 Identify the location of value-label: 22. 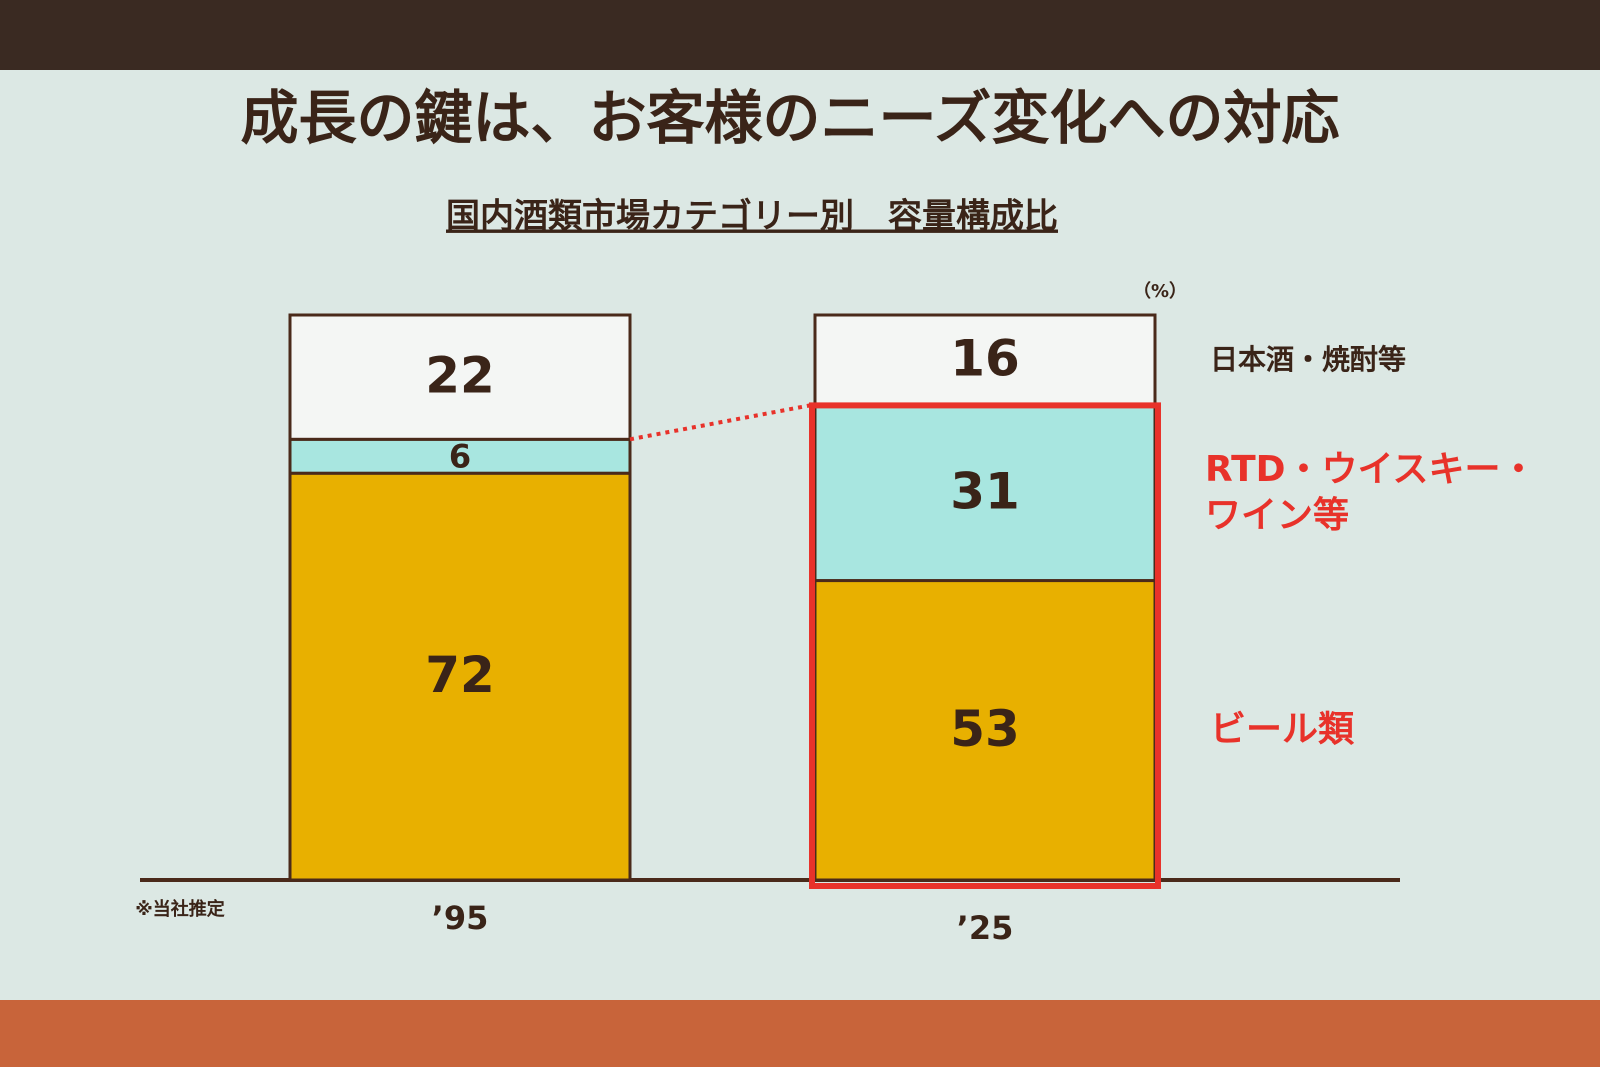
(460, 376).